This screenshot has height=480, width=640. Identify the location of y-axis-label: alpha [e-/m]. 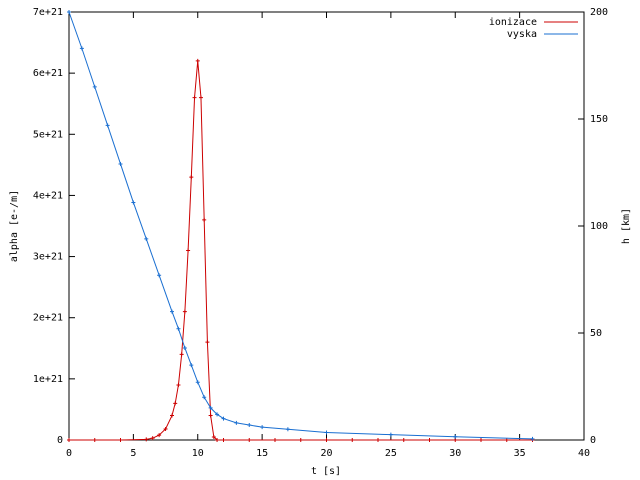
(14, 226).